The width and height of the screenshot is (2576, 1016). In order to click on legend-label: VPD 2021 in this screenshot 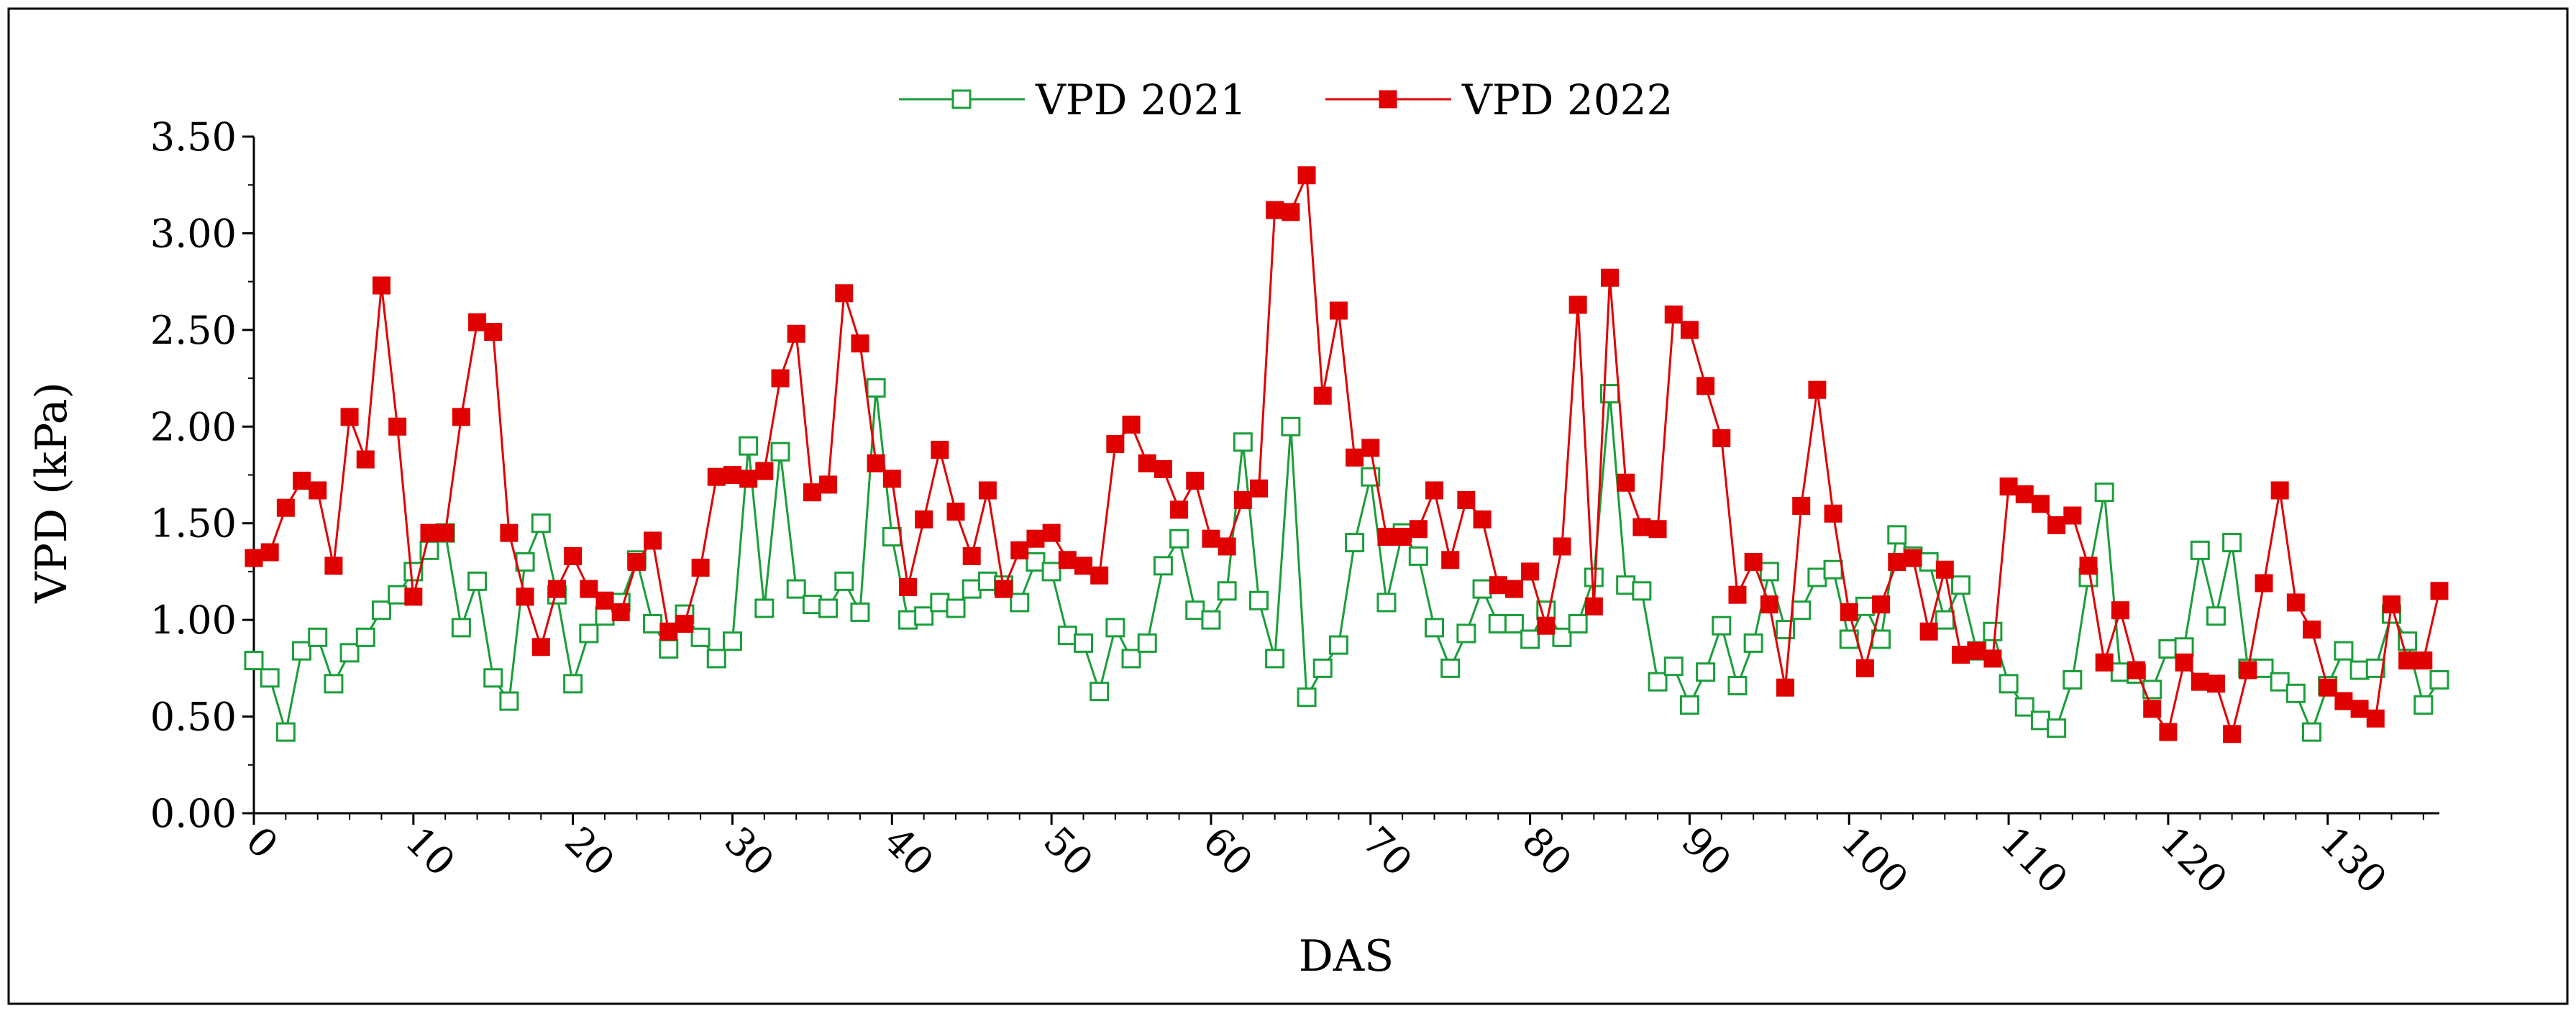, I will do `click(1140, 99)`.